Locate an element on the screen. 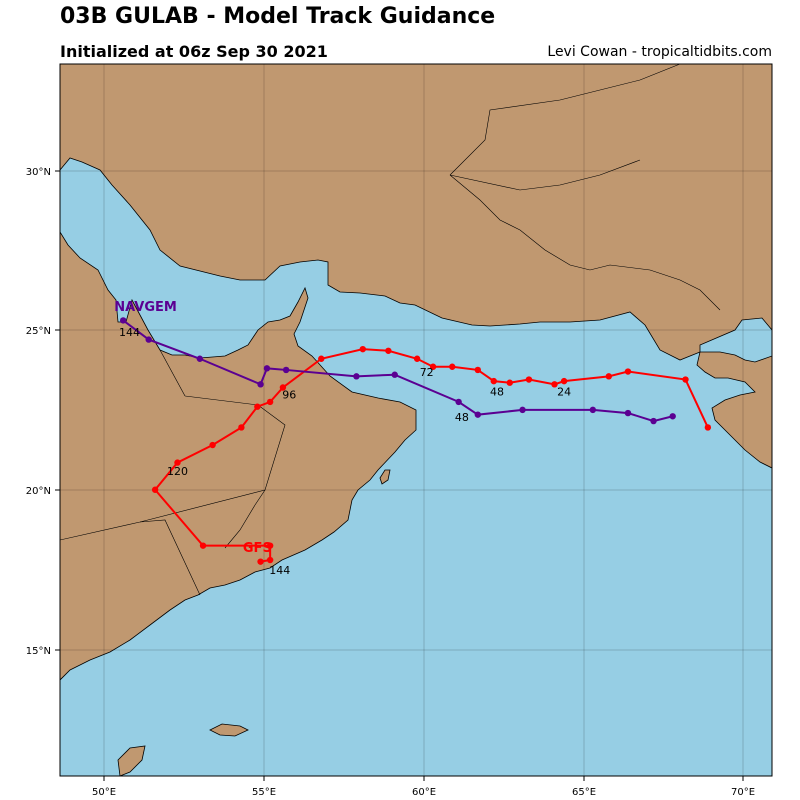  navgem-hour-label: 144 is located at coordinates (129, 332).